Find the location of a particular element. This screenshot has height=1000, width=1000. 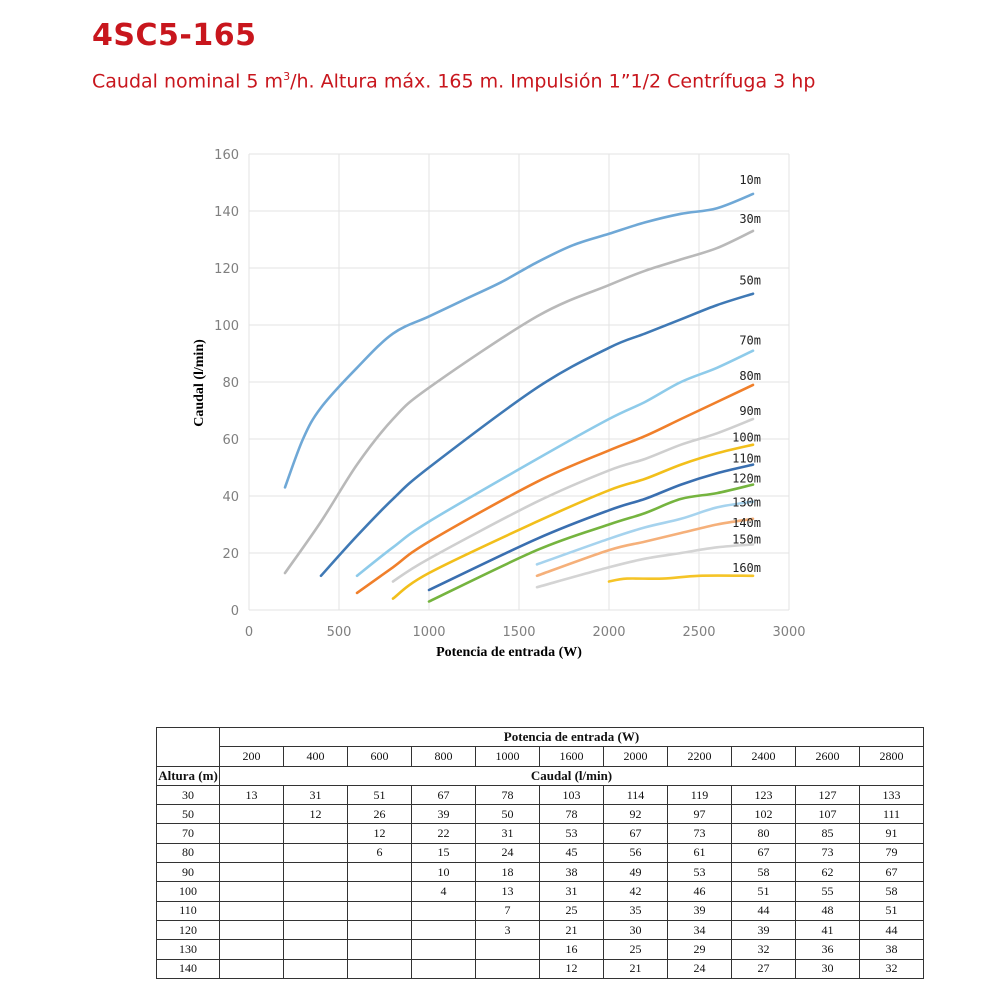

x-tick-label: 500 is located at coordinates (339, 632).